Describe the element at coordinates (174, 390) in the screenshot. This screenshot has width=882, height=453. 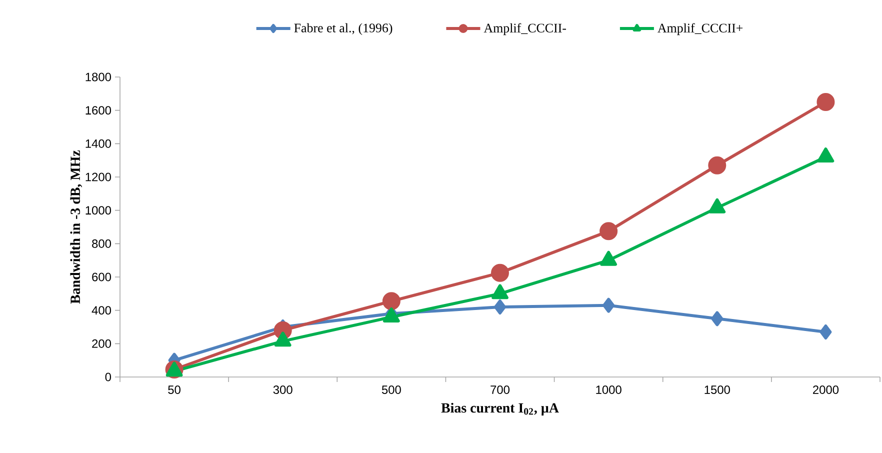
I see `x-tick-label: 50` at that location.